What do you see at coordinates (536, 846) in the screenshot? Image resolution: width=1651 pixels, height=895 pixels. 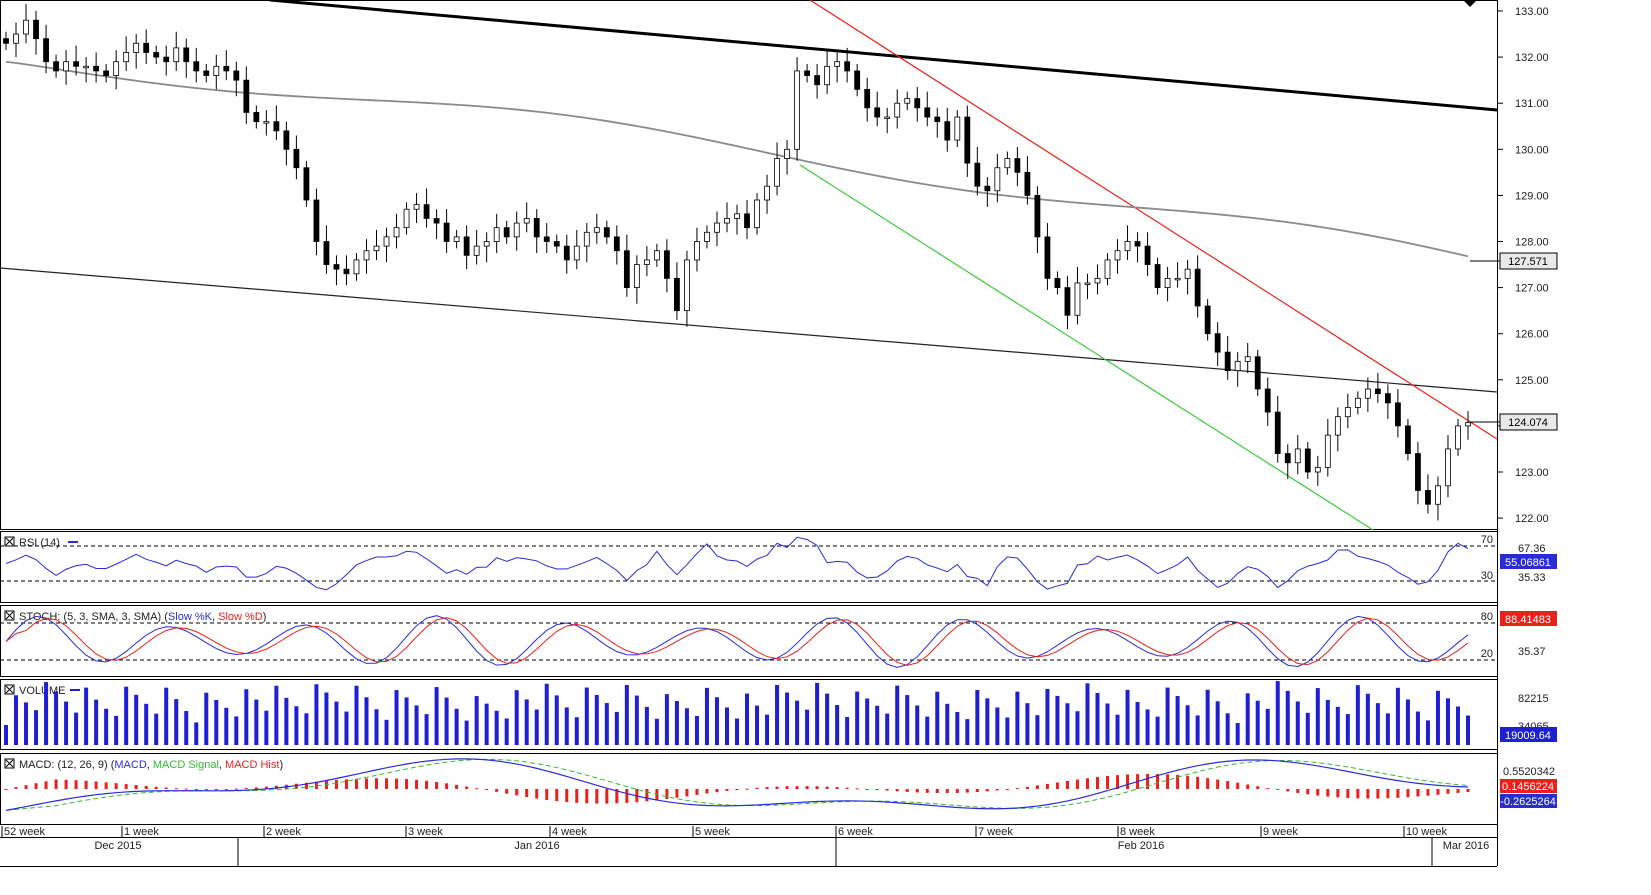 I see `month-label: Jan 2016` at bounding box center [536, 846].